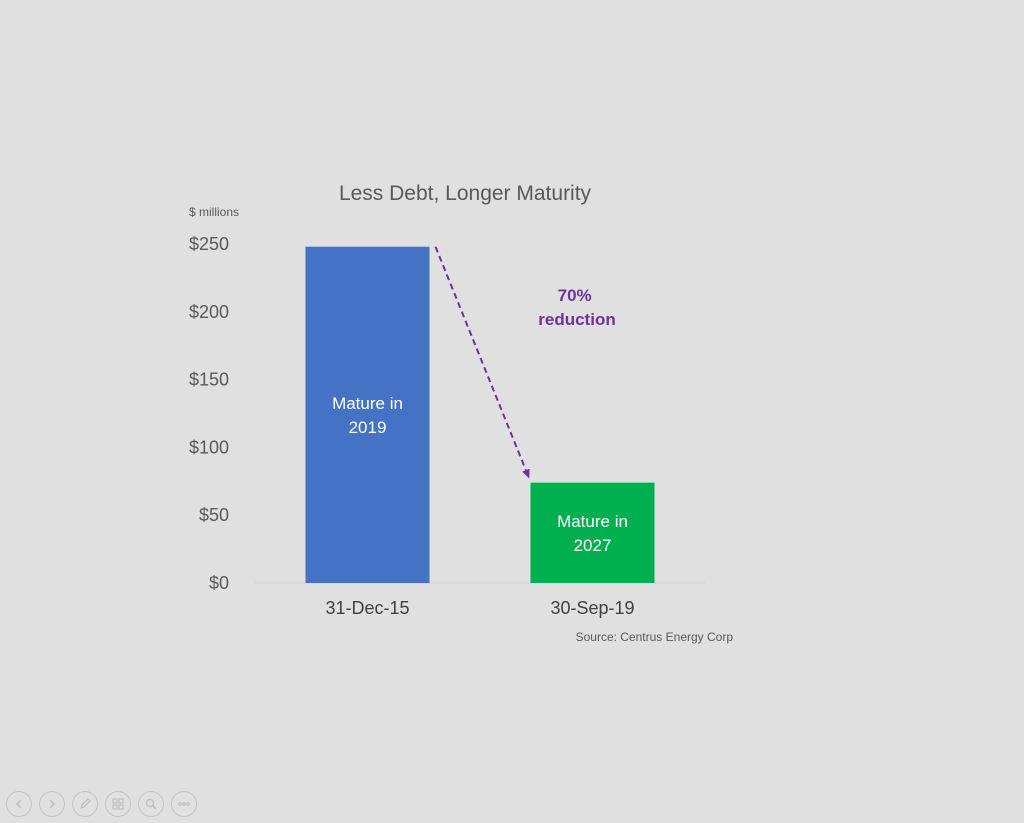 The width and height of the screenshot is (1024, 823). I want to click on more-options-button, so click(184, 804).